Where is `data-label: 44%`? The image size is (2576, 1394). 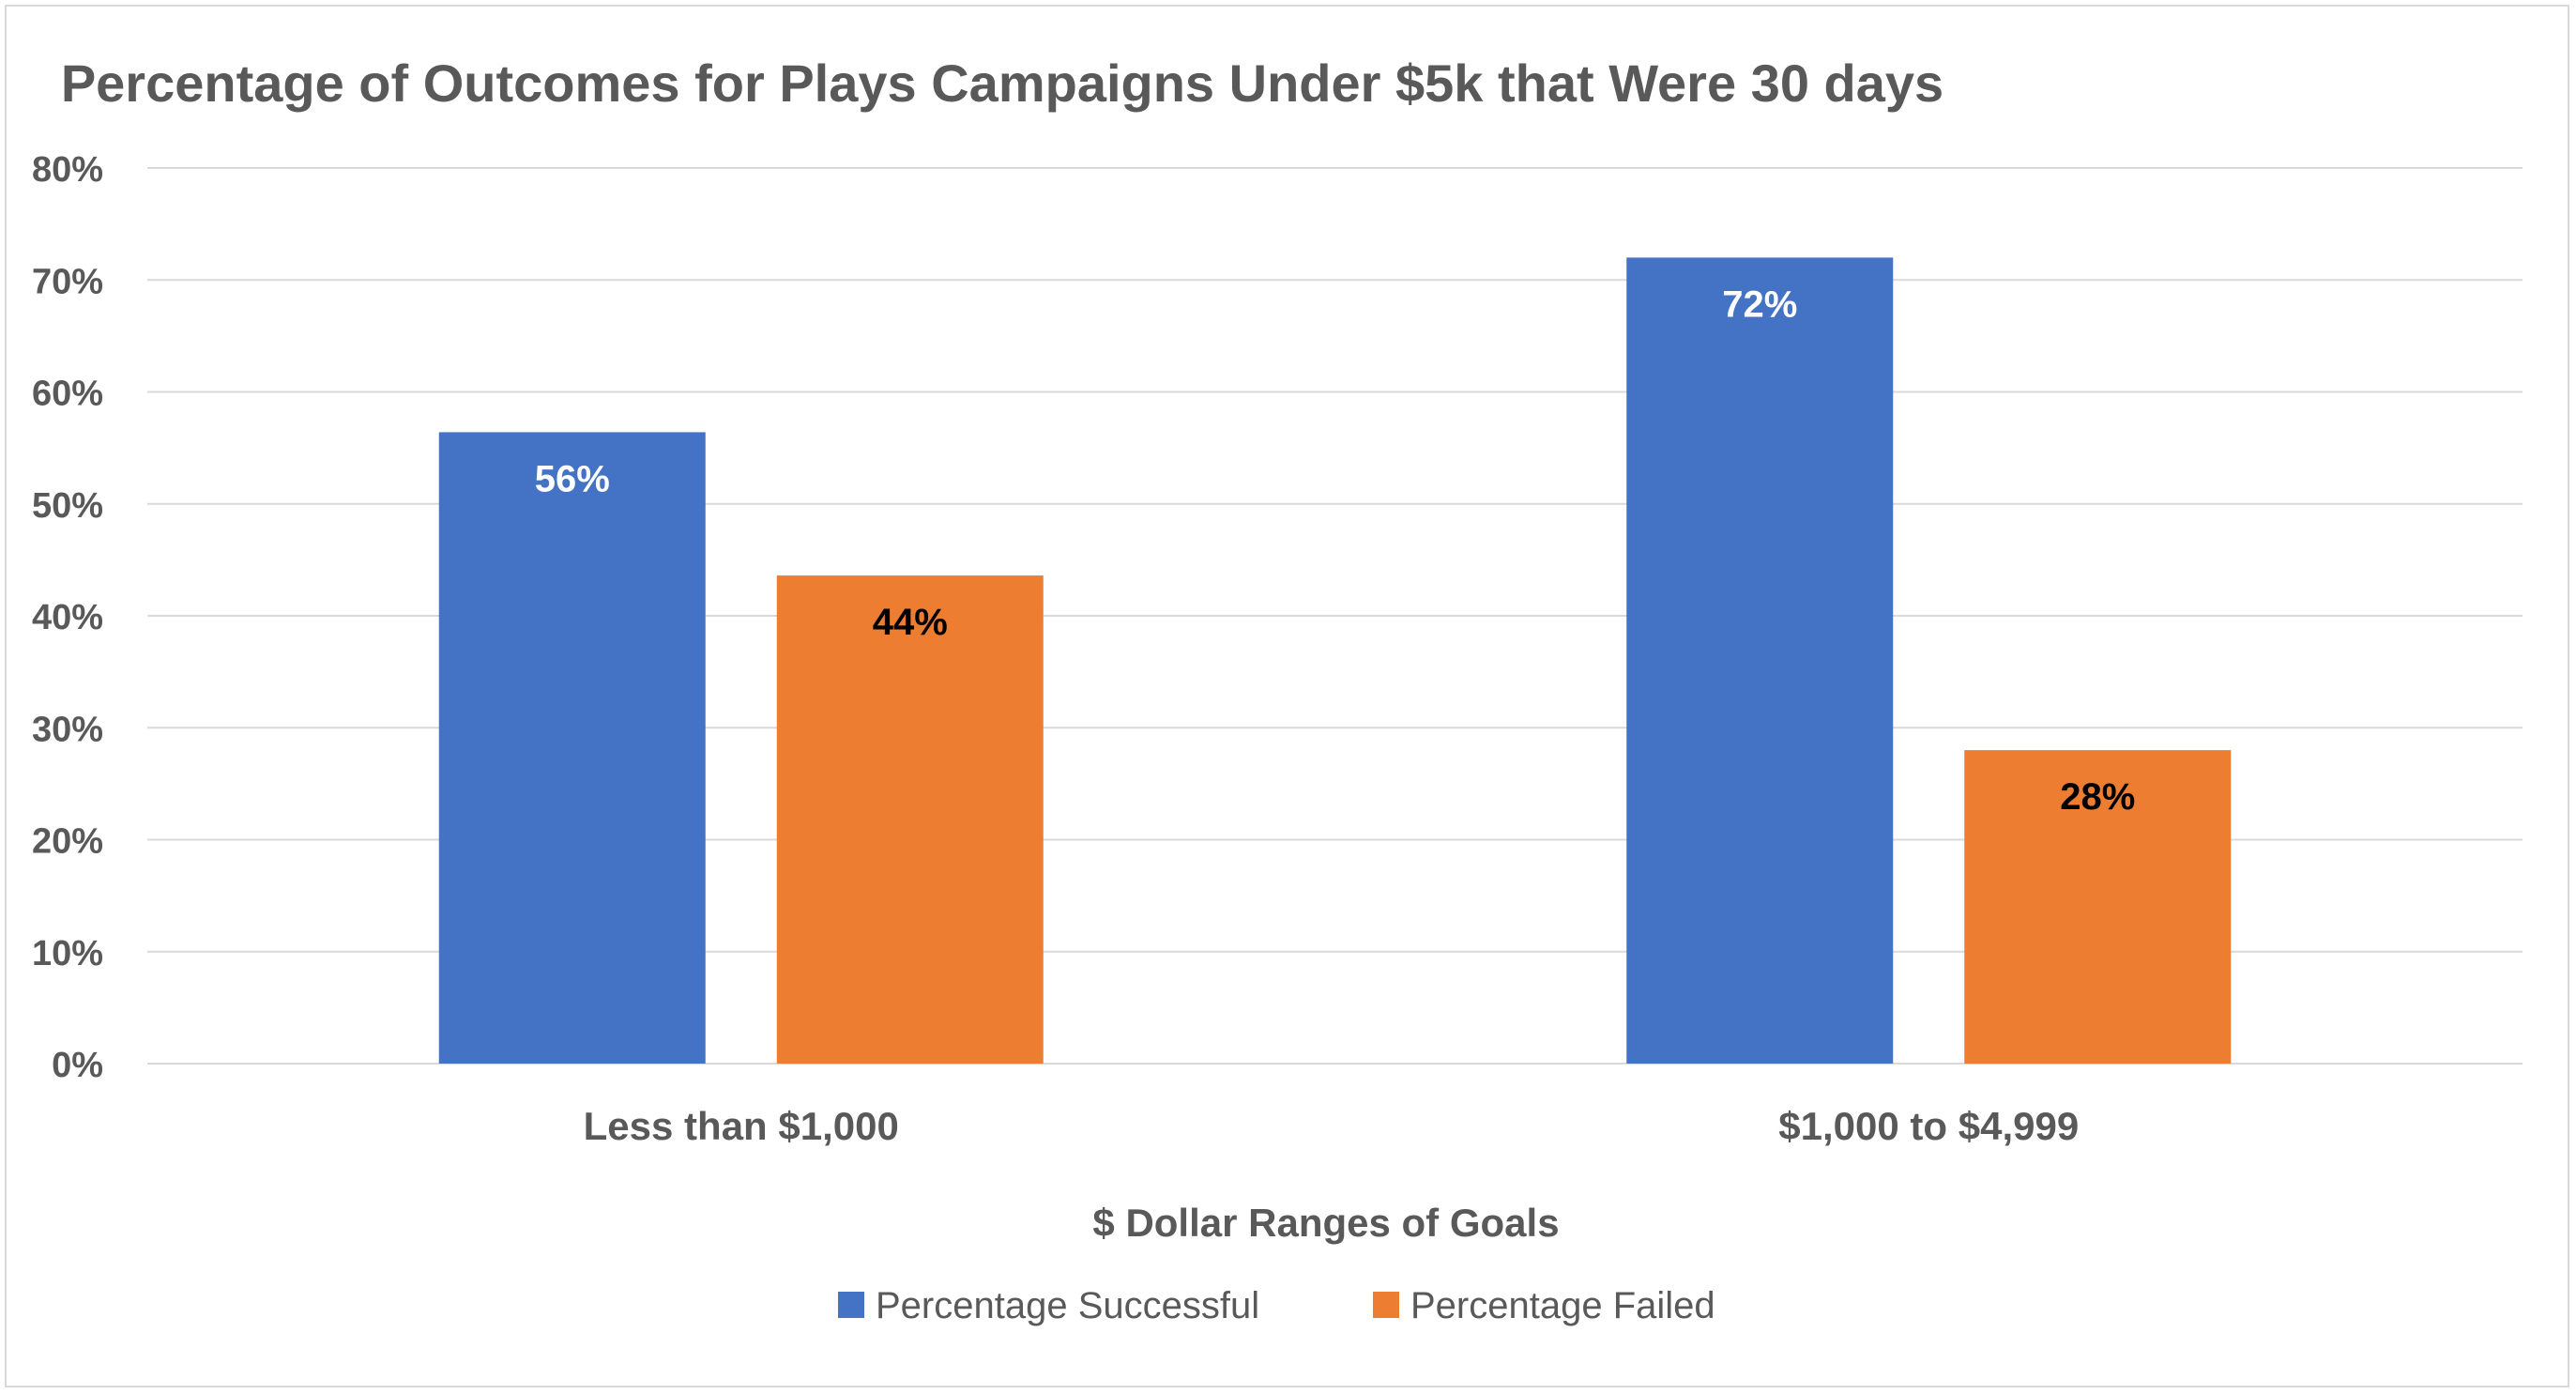 data-label: 44% is located at coordinates (910, 622).